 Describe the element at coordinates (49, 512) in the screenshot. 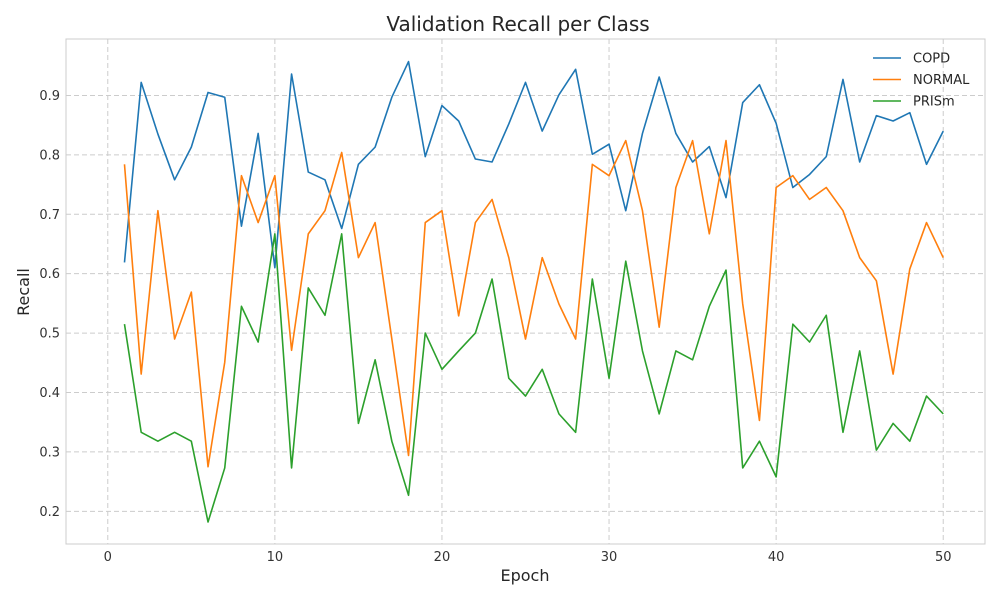

I see `y-tick-label: 0.2` at that location.